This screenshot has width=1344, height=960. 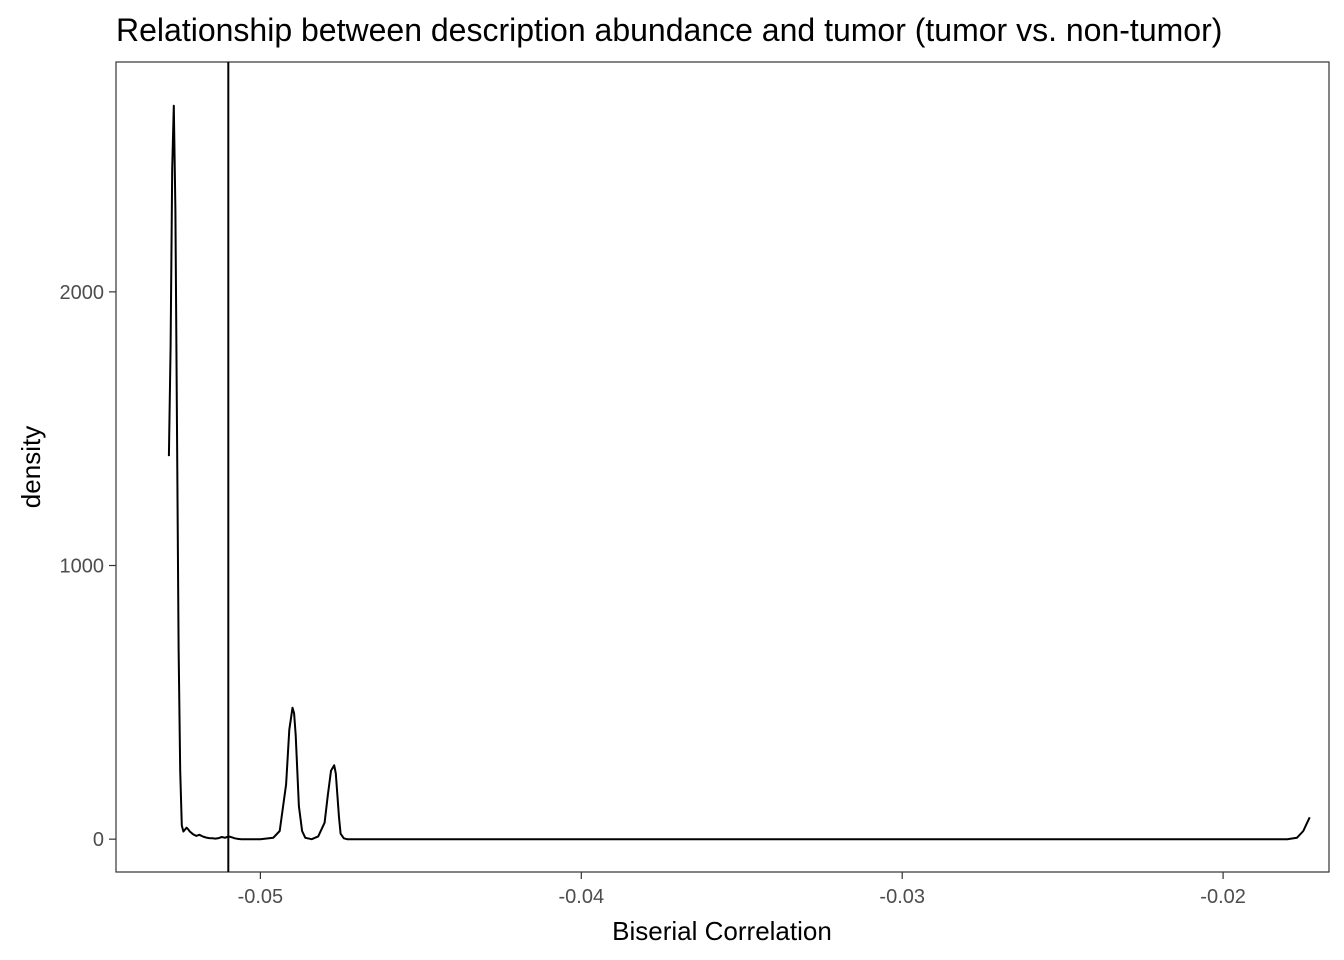 What do you see at coordinates (722, 931) in the screenshot?
I see `x-axis-title: Biserial Correlation` at bounding box center [722, 931].